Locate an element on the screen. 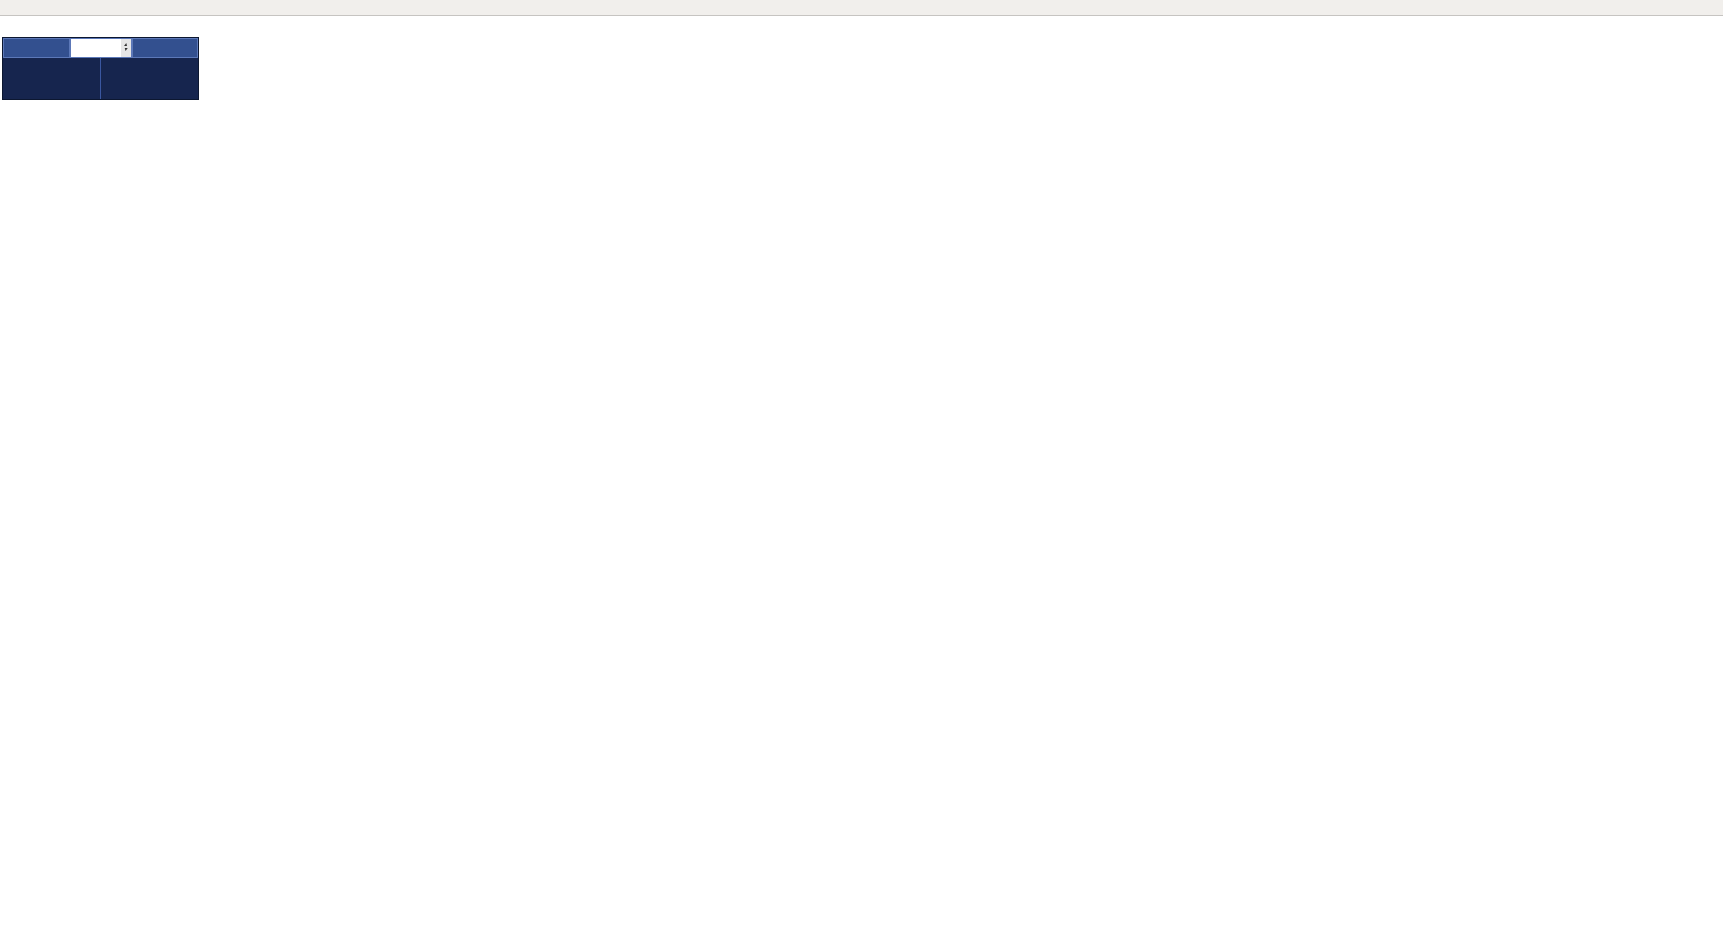  sell-button is located at coordinates (36, 48).